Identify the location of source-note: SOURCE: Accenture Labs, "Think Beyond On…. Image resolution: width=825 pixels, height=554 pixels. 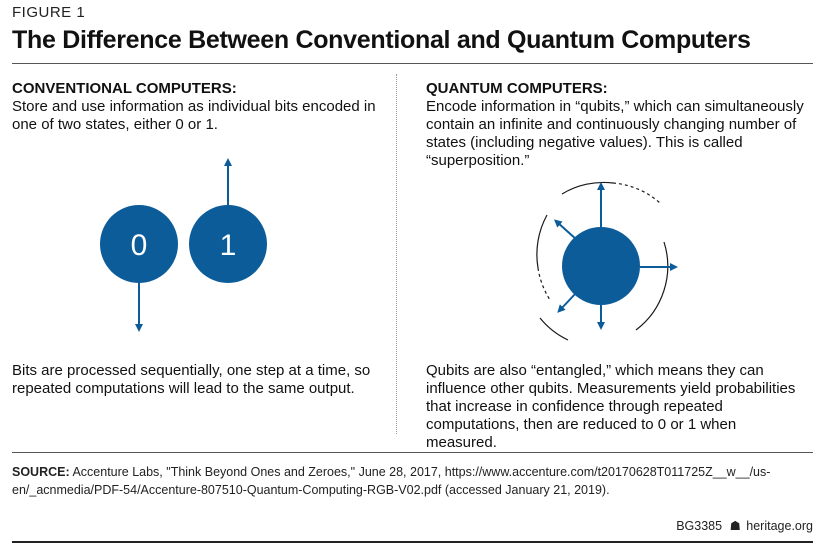
(412, 481).